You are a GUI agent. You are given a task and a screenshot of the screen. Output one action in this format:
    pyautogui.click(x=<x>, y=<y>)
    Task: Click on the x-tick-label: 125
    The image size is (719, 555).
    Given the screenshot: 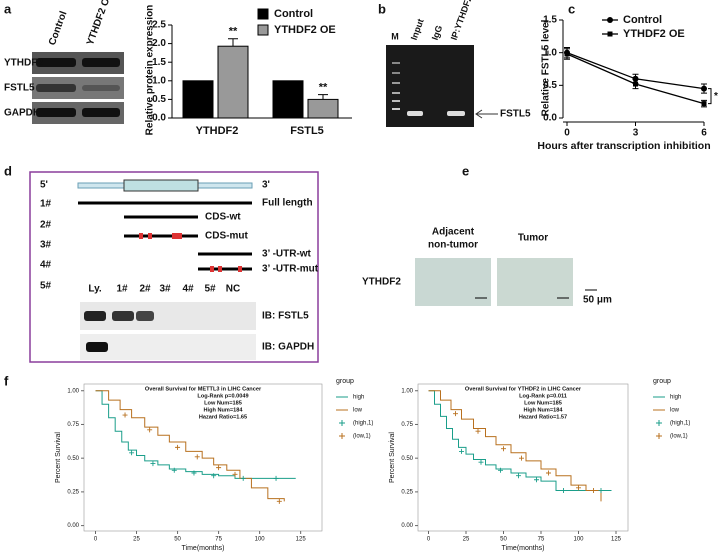 What is the action you would take?
    pyautogui.click(x=301, y=540)
    